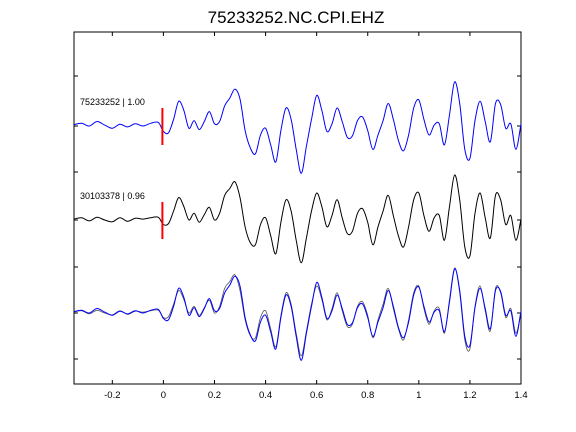  What do you see at coordinates (112, 149) in the screenshot?
I see `trace-labels: 75233252 | 1.00 30103378 | 0.96` at bounding box center [112, 149].